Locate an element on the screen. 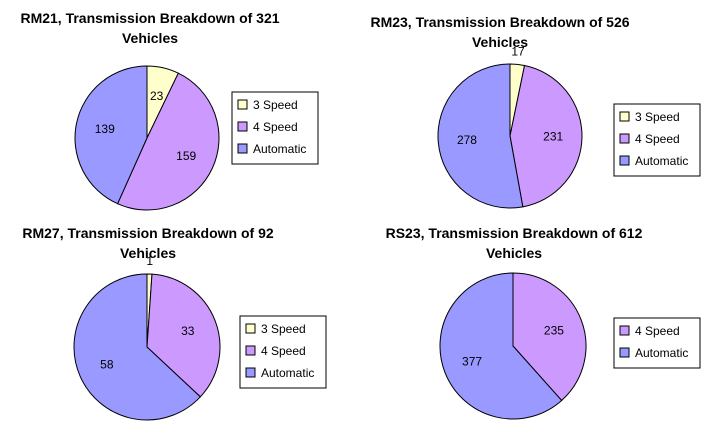 This screenshot has height=435, width=725. slice-value-label: 278 is located at coordinates (467, 140).